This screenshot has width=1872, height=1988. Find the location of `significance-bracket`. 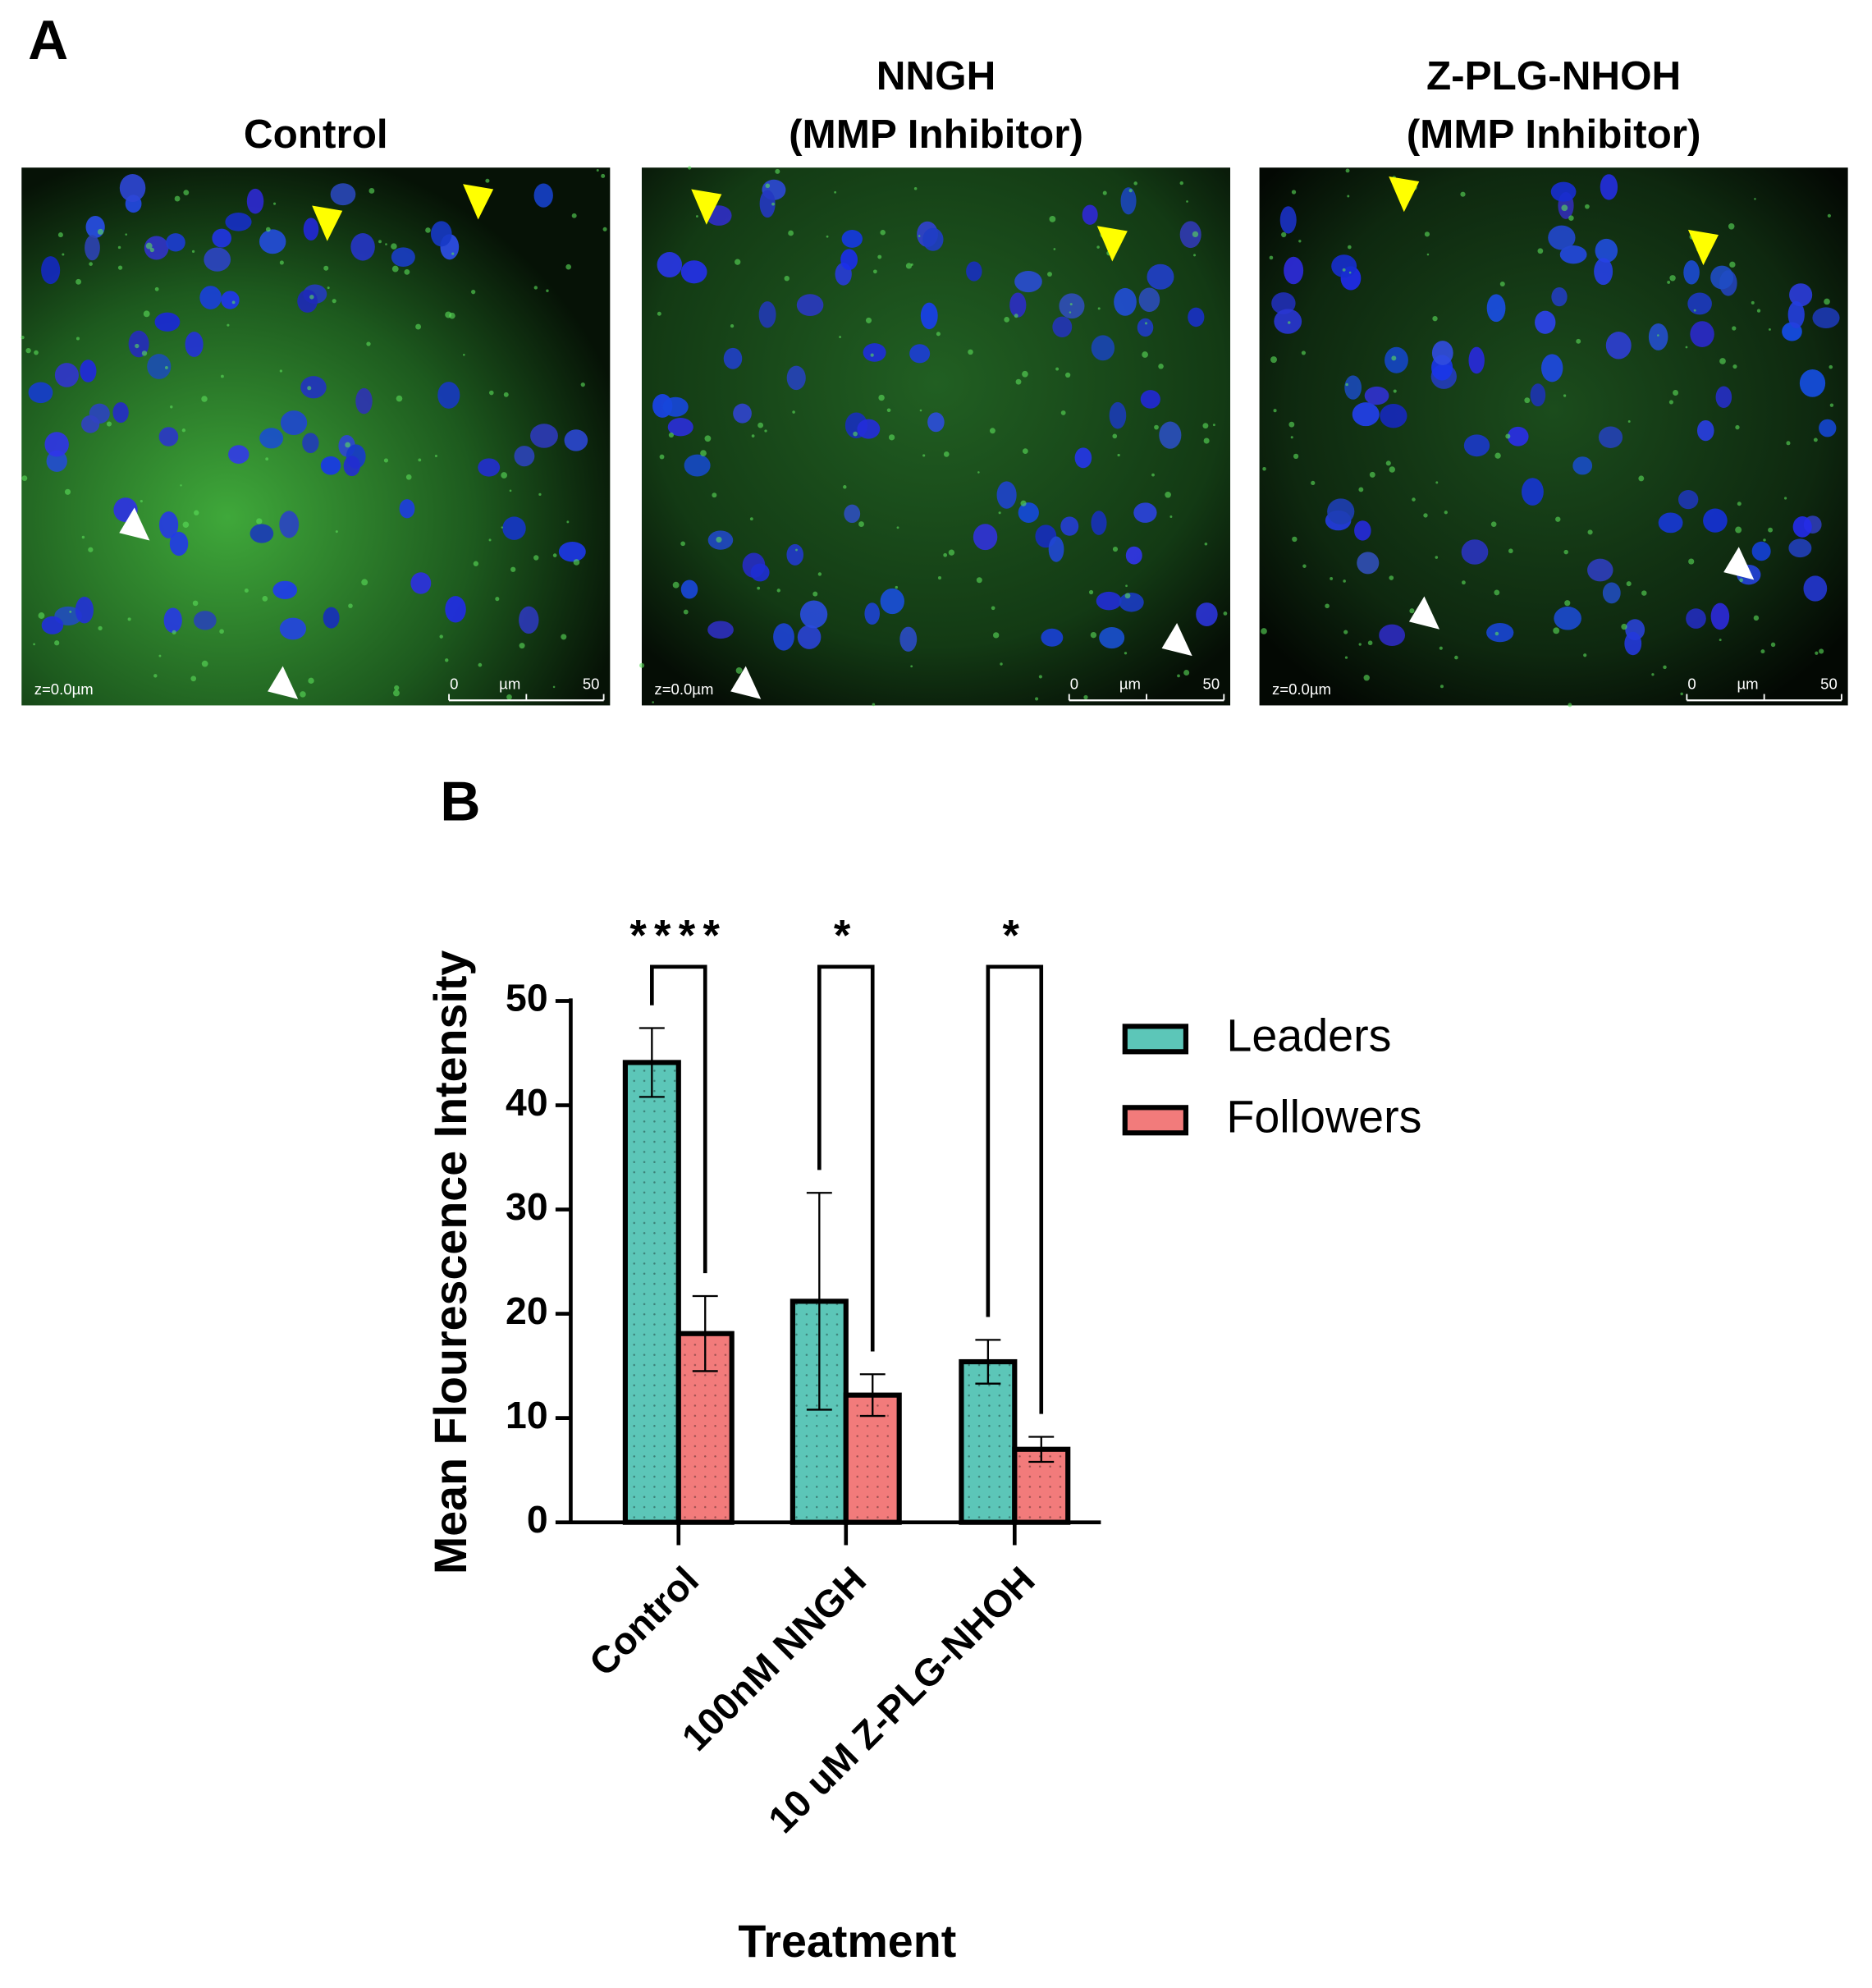

significance-bracket is located at coordinates (846, 1158).